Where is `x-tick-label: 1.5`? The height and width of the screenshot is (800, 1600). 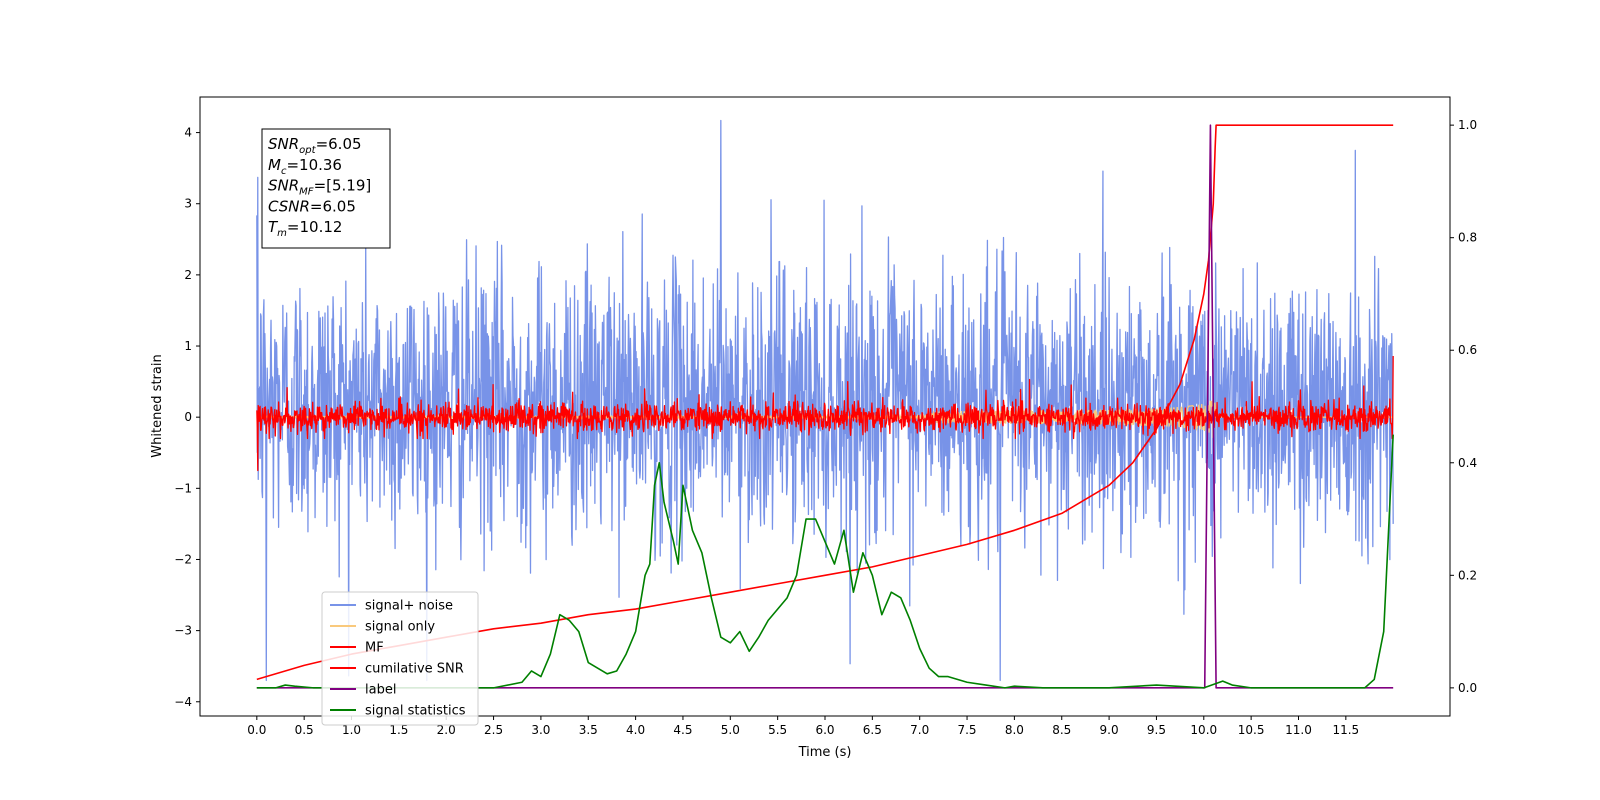 x-tick-label: 1.5 is located at coordinates (398, 730).